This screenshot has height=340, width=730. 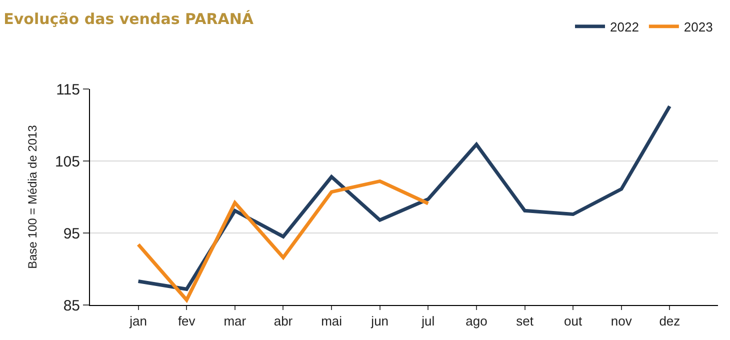 I want to click on y-tick-label: 105, so click(x=67, y=161).